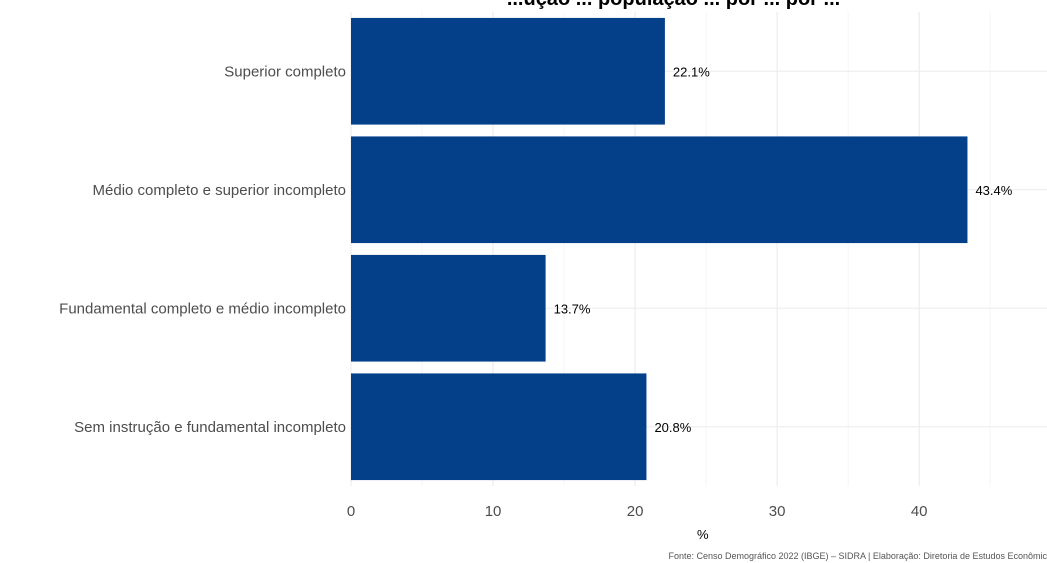 This screenshot has width=1047, height=563. I want to click on value-label: 43.4%, so click(993, 190).